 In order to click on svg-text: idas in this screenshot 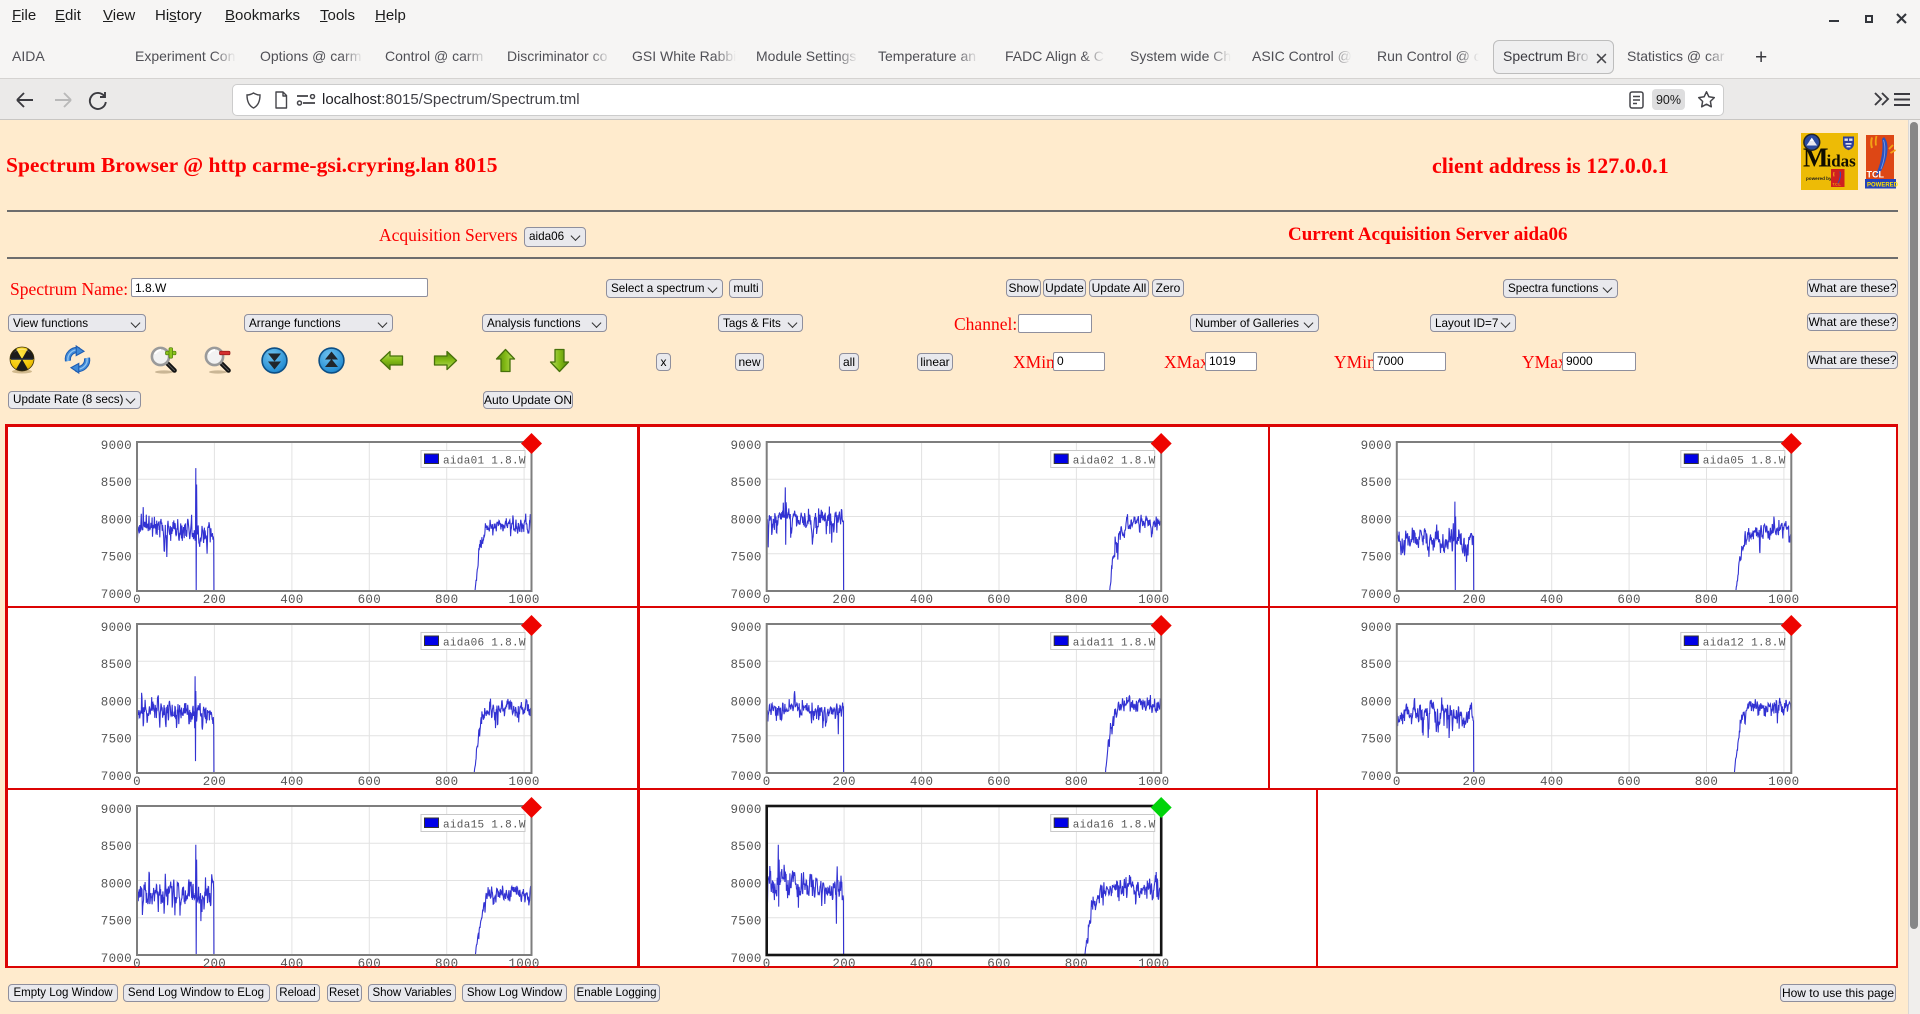, I will do `click(1842, 161)`.